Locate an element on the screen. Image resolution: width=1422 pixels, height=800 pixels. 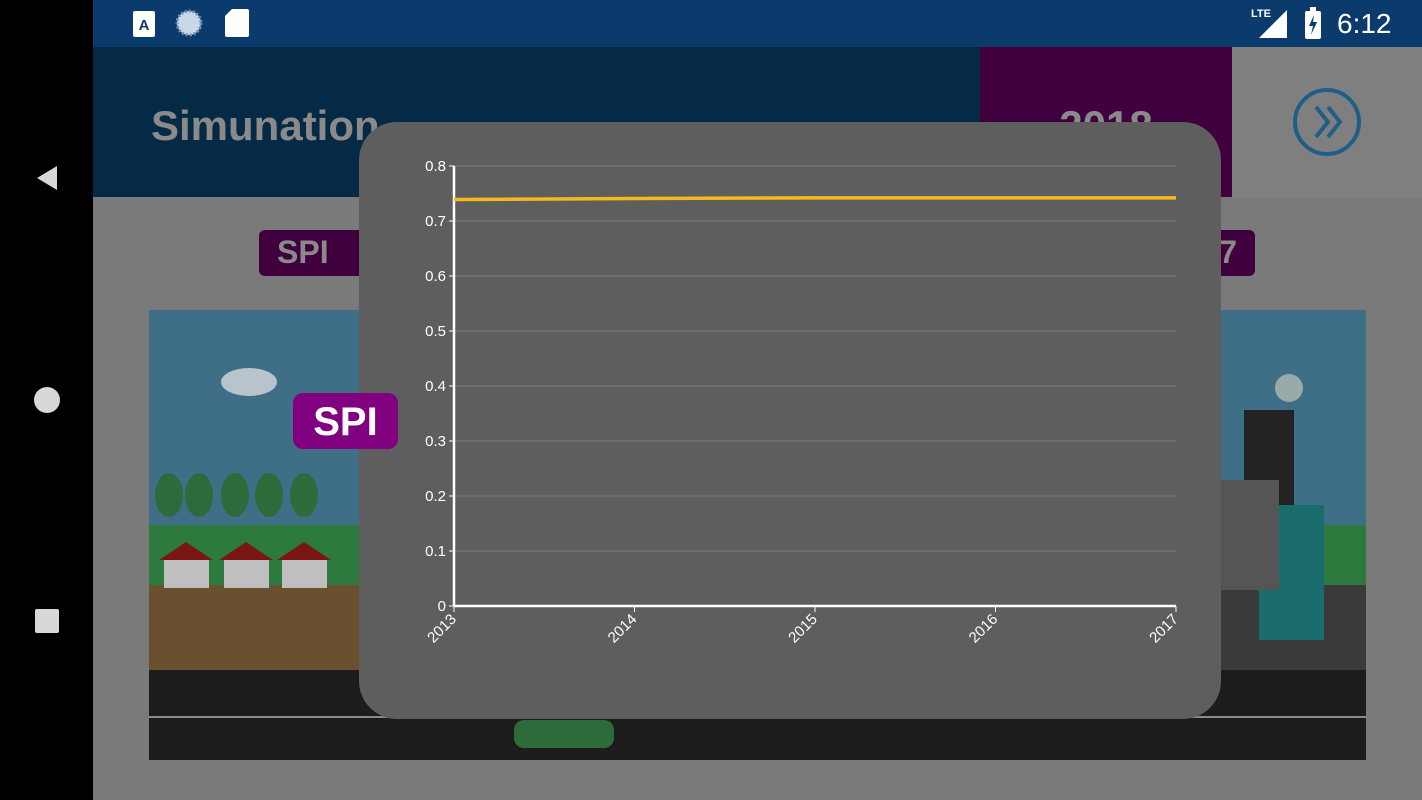
signal-icon is located at coordinates (1273, 24).